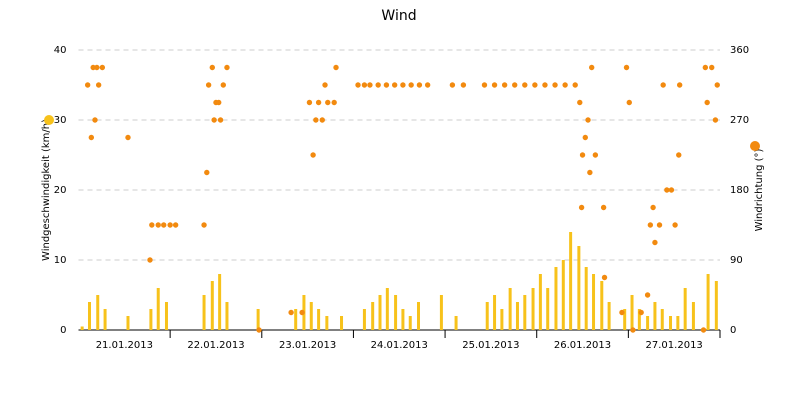 Image resolution: width=800 pixels, height=400 pixels. Describe the element at coordinates (307, 345) in the screenshot. I see `x-tick-label: 23.01.2013` at that location.